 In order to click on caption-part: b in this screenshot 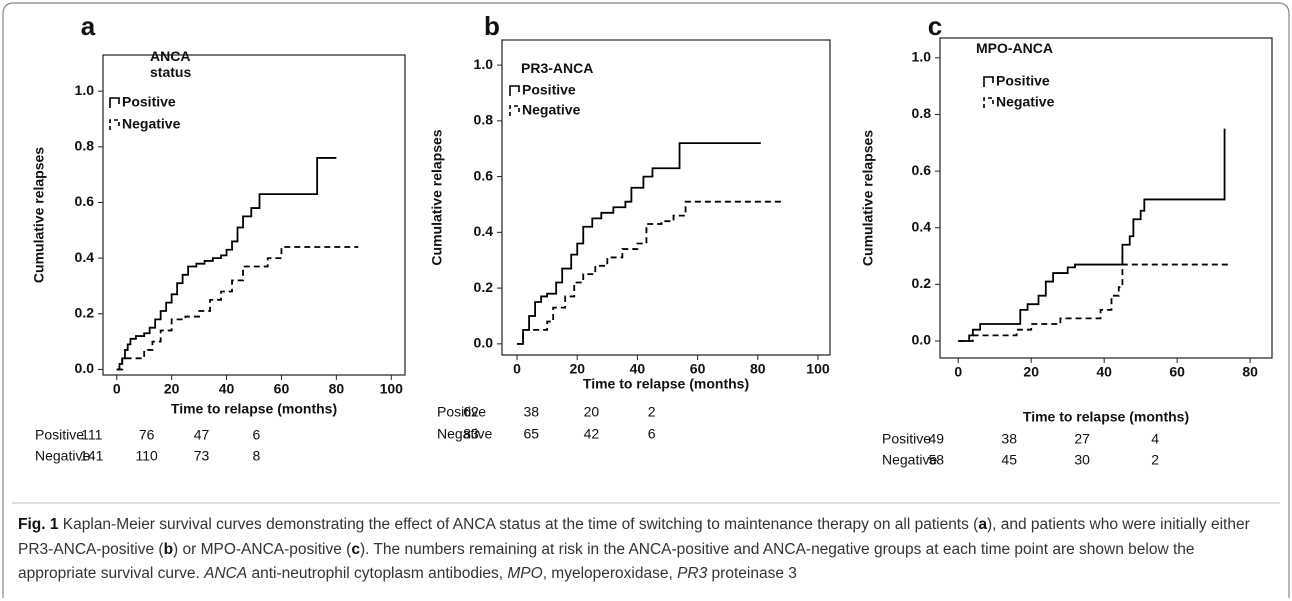, I will do `click(168, 549)`.